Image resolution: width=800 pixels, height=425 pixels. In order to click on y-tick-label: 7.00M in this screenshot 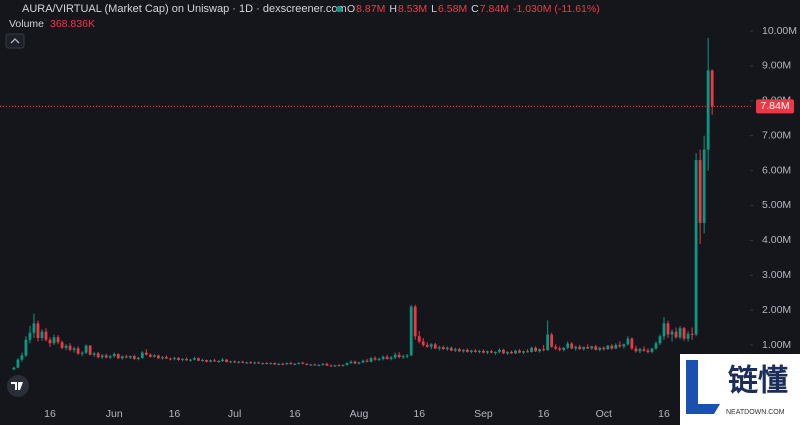, I will do `click(776, 135)`.